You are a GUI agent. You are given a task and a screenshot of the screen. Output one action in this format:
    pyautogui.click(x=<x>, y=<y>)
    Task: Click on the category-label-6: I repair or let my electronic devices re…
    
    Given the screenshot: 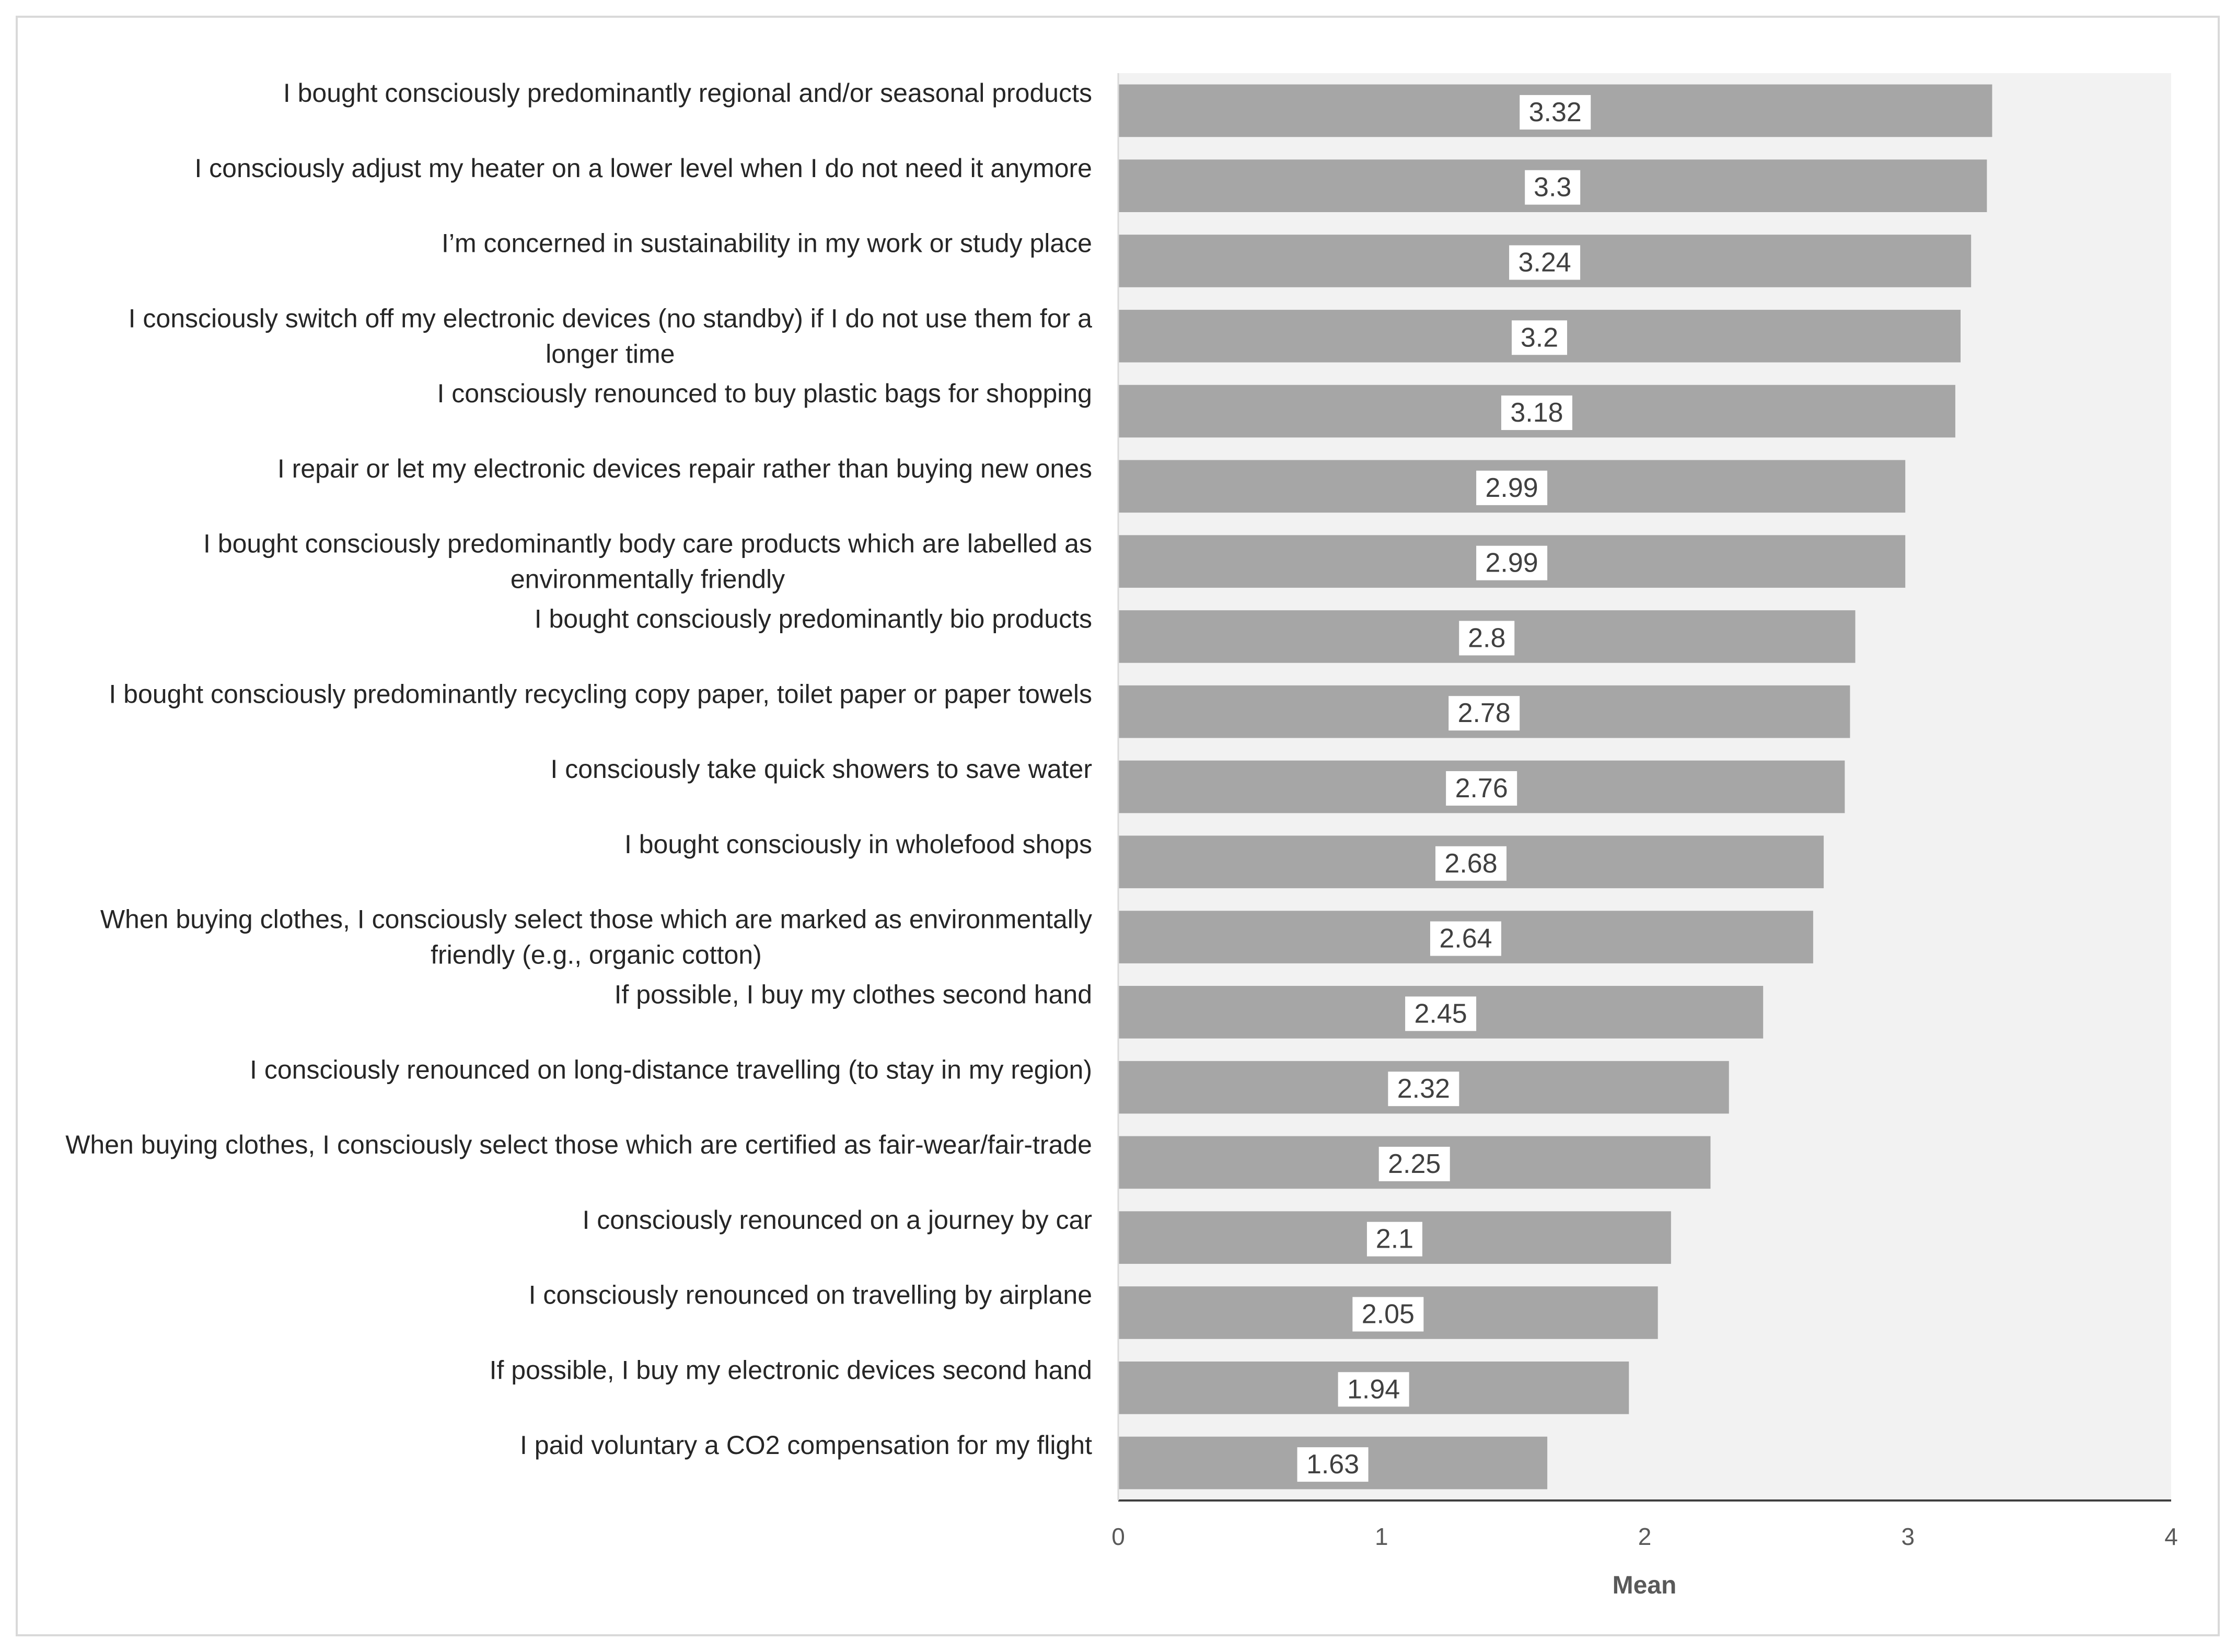 What is the action you would take?
    pyautogui.click(x=684, y=468)
    